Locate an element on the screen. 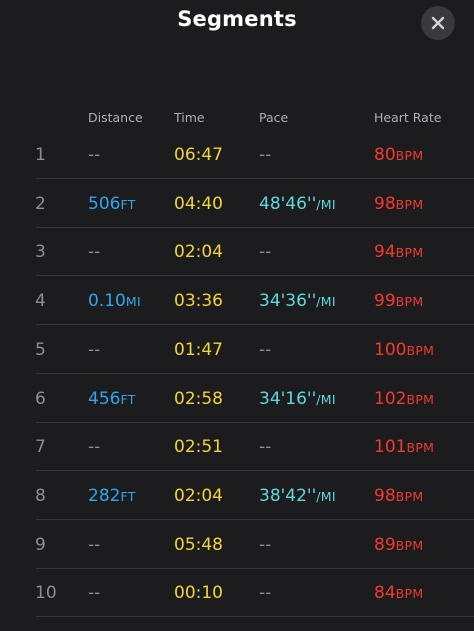 The image size is (474, 631). segment-heart-rate: 94BPM is located at coordinates (398, 252).